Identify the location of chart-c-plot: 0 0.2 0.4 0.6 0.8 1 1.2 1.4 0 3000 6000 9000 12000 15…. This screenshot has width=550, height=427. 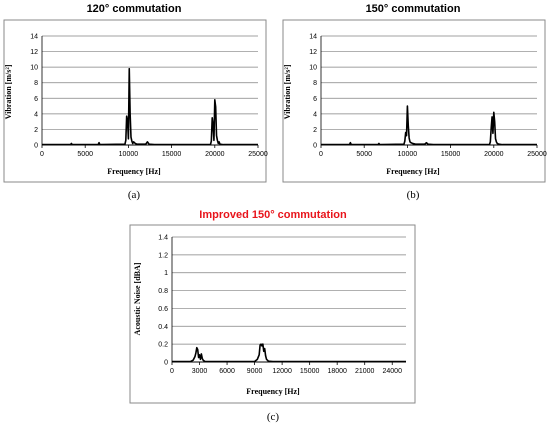
(282, 305).